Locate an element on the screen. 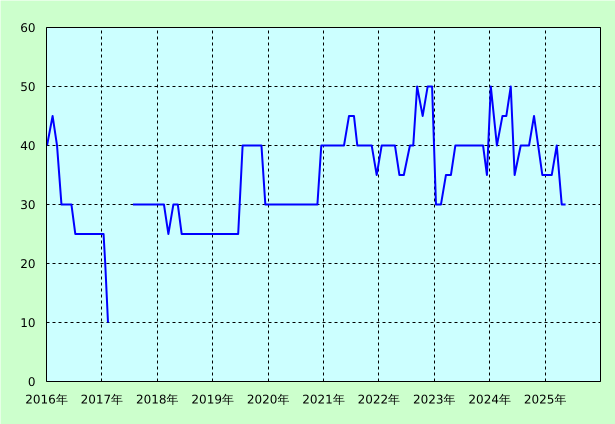 The width and height of the screenshot is (615, 424). x-tick-label: 2023年 is located at coordinates (434, 399).